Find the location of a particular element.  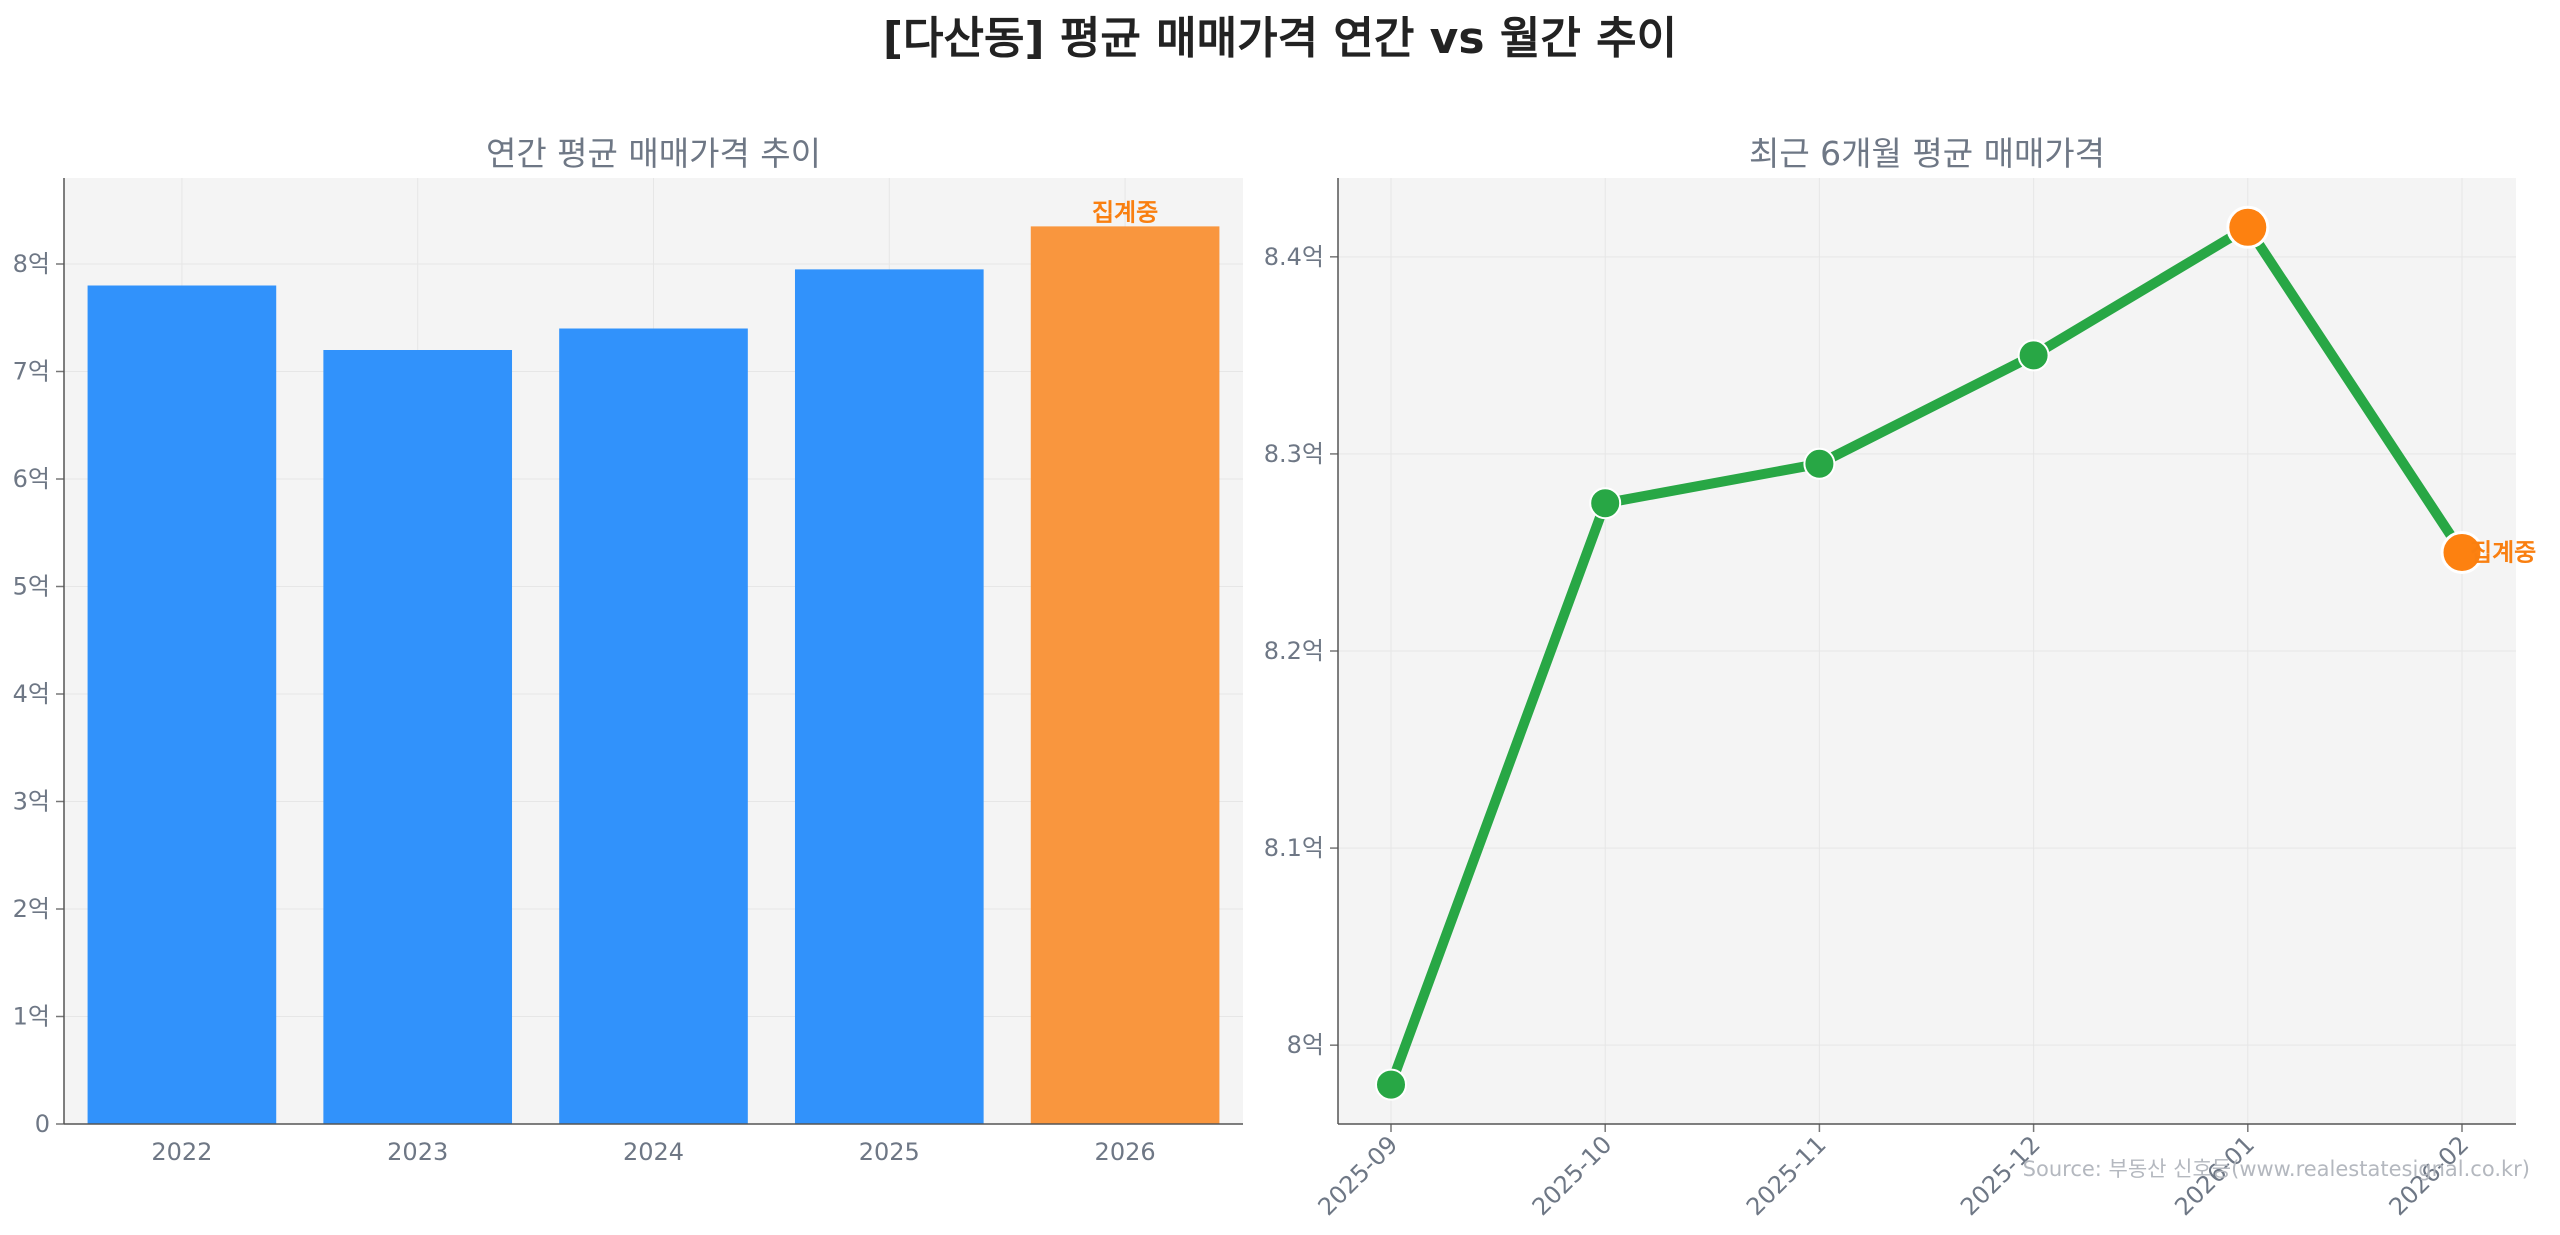

y-tick-label: 5억 is located at coordinates (31, 587).